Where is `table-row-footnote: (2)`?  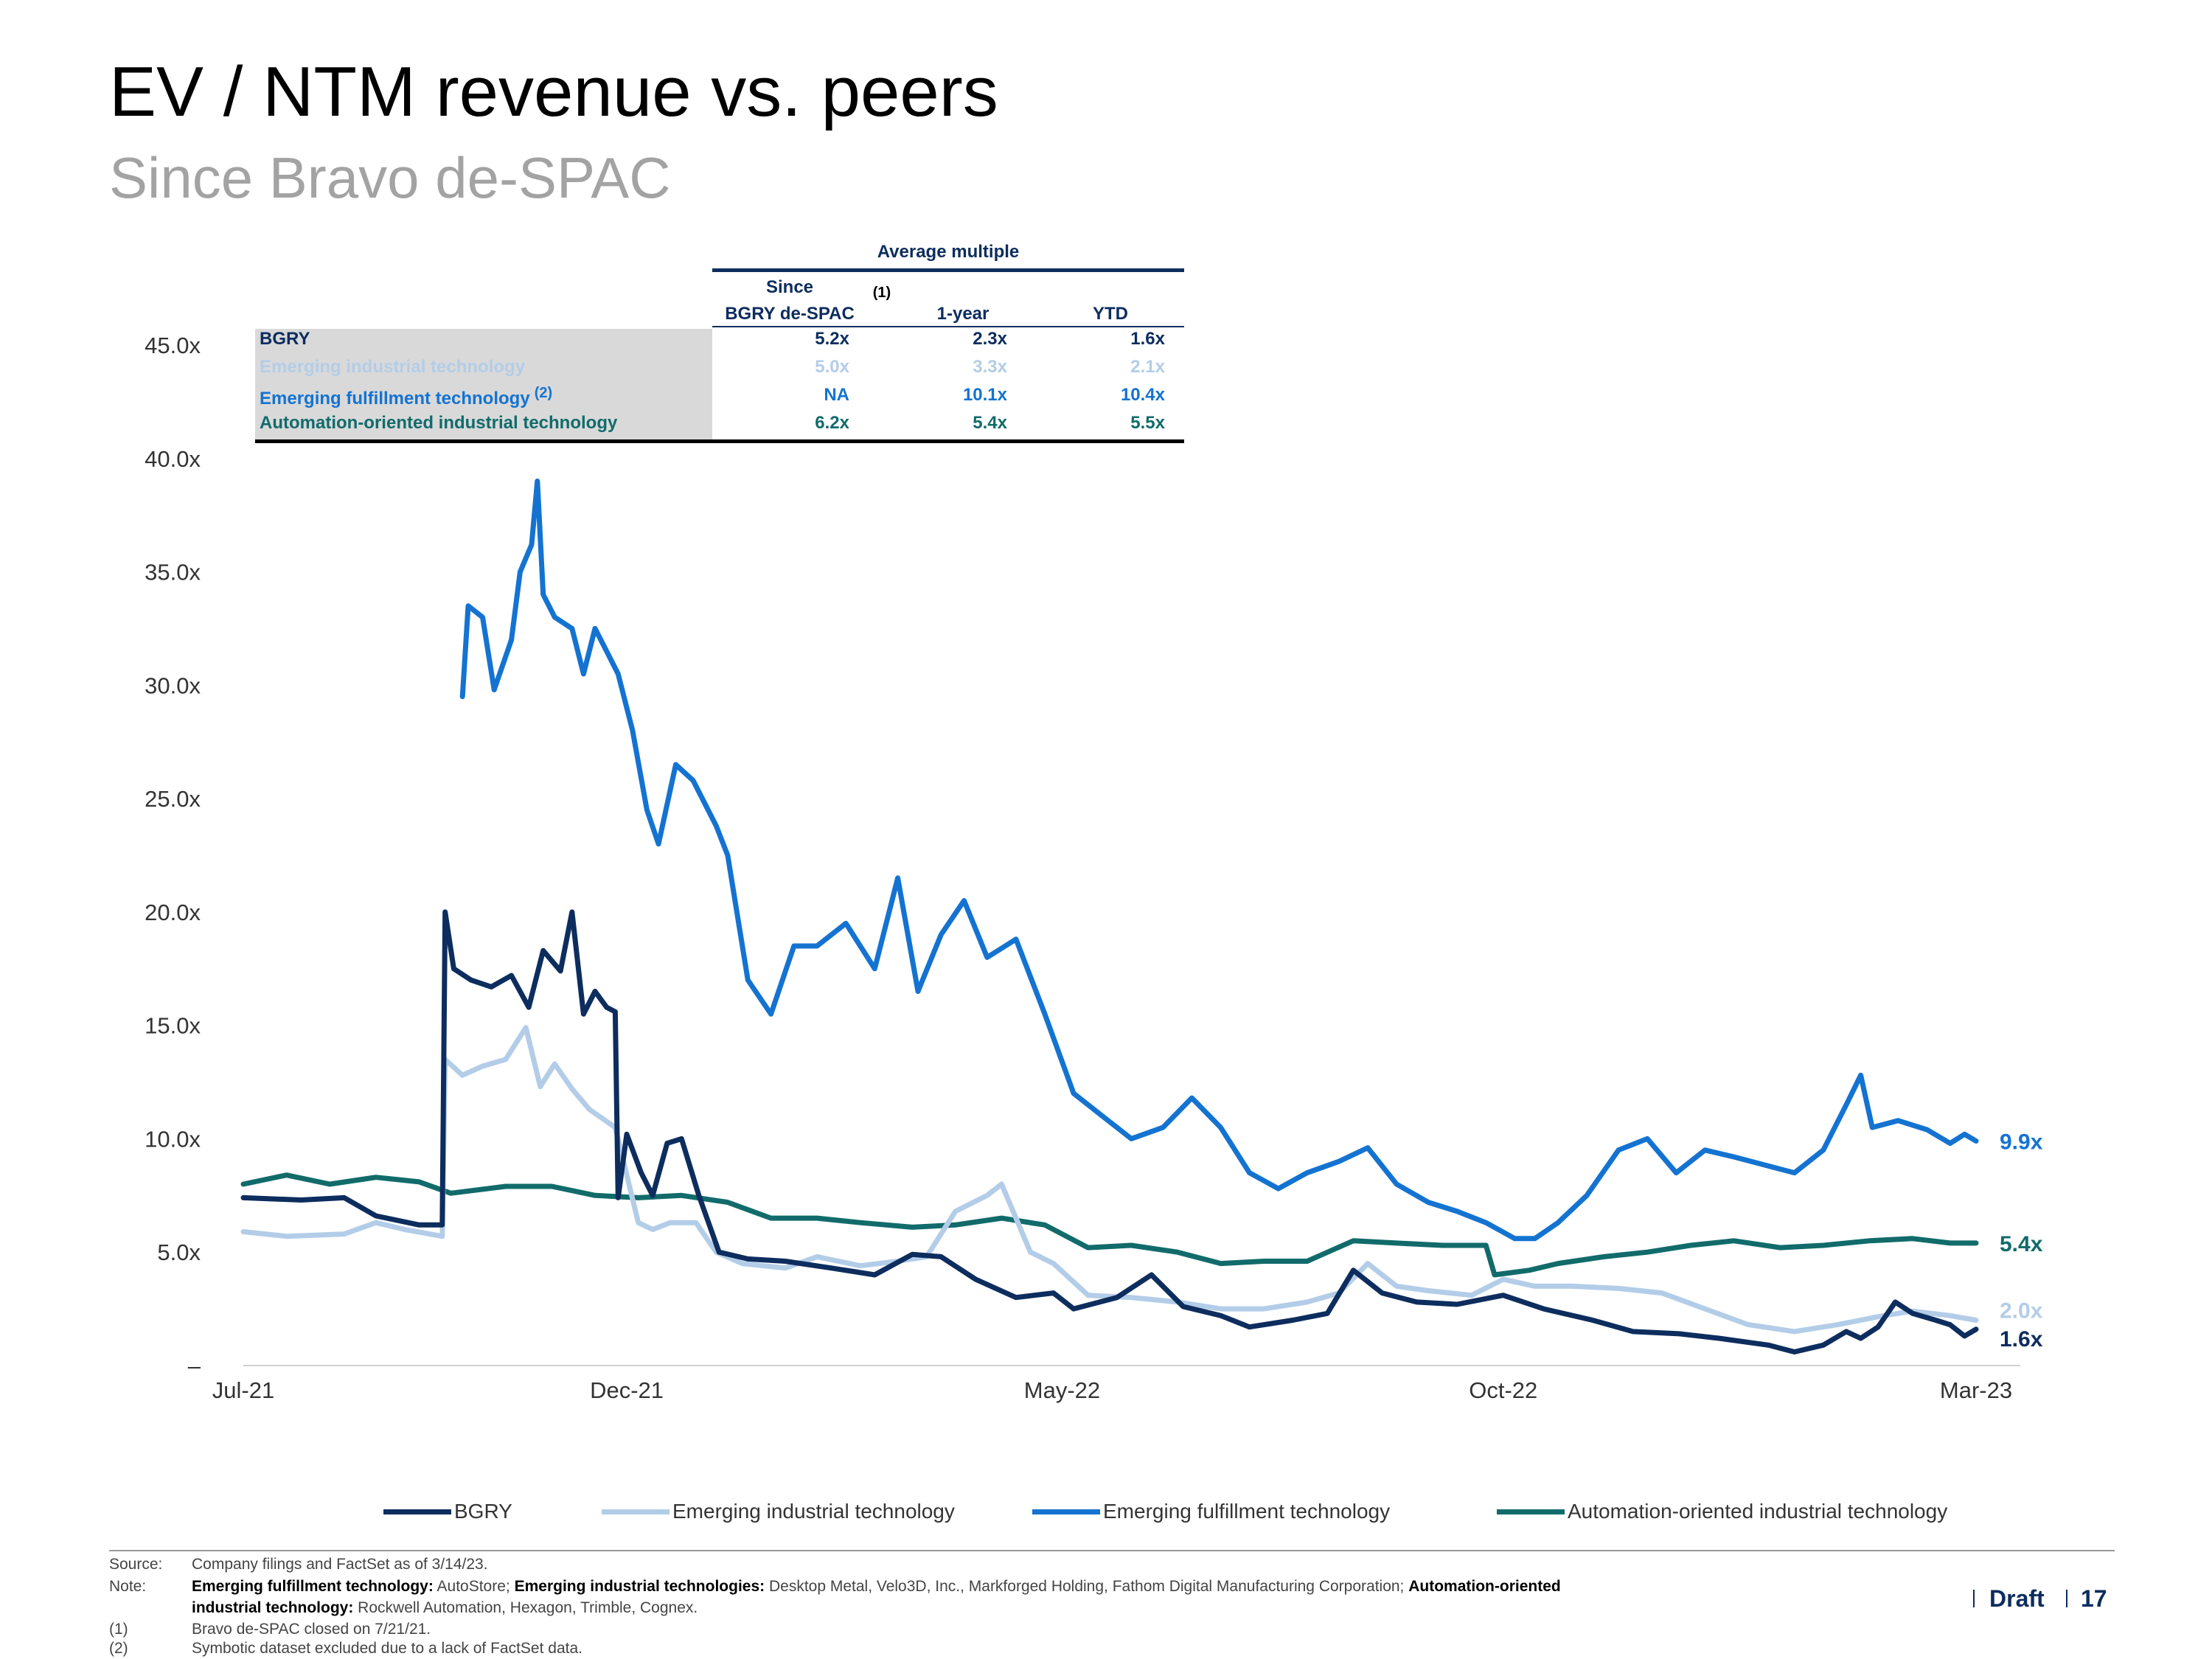
table-row-footnote: (2) is located at coordinates (543, 393).